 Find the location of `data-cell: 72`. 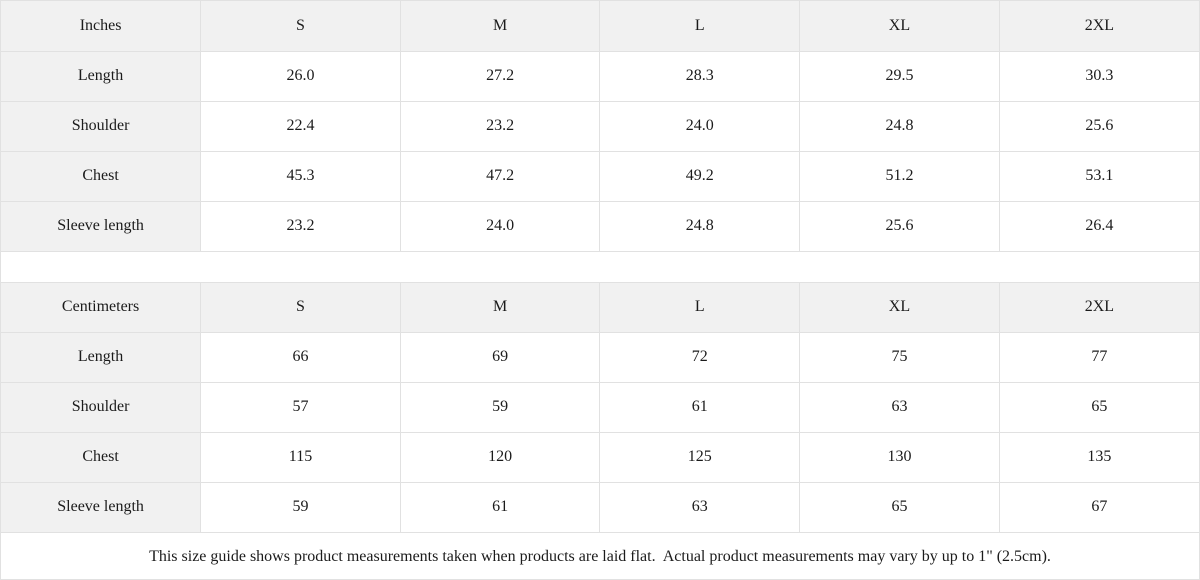

data-cell: 72 is located at coordinates (700, 357).